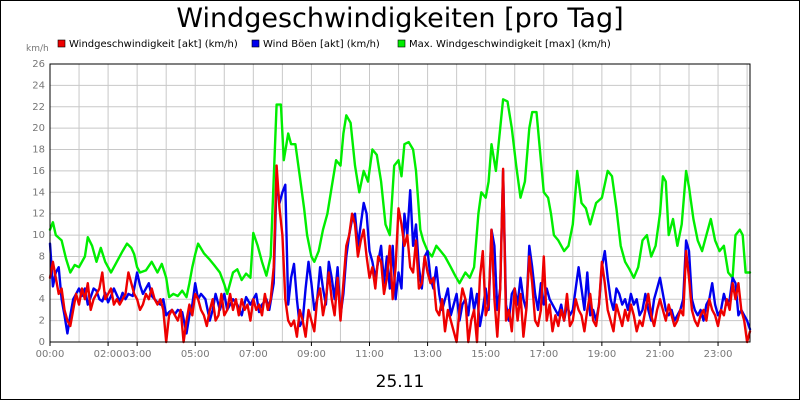 This screenshot has height=400, width=800. Describe the element at coordinates (485, 354) in the screenshot. I see `x-tick-label: 15:00` at that location.